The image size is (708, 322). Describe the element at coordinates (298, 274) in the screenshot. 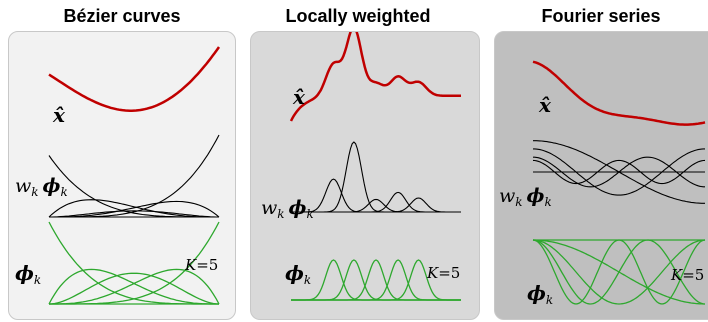

I see `lwr-basis-label: ϕk` at that location.